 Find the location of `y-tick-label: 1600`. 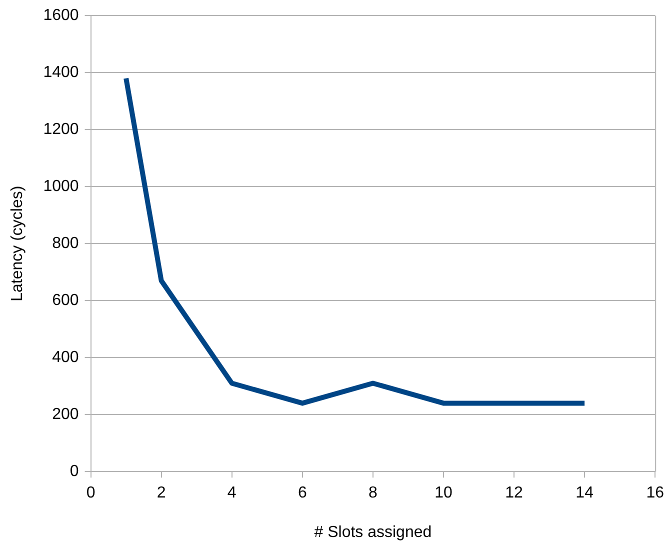

y-tick-label: 1600 is located at coordinates (61, 15).